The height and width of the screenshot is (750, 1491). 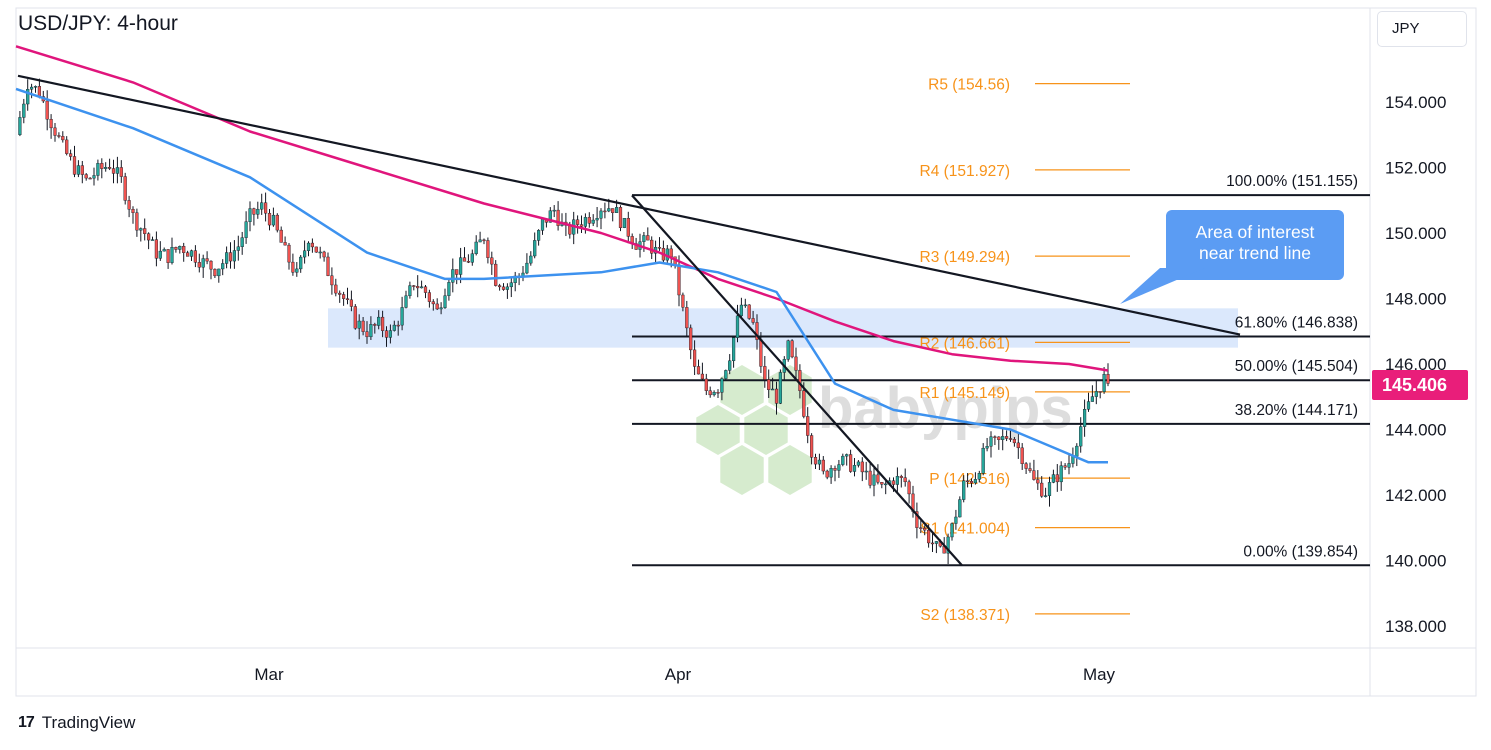 I want to click on pivot-label-3: R2 (146.661), so click(x=965, y=343).